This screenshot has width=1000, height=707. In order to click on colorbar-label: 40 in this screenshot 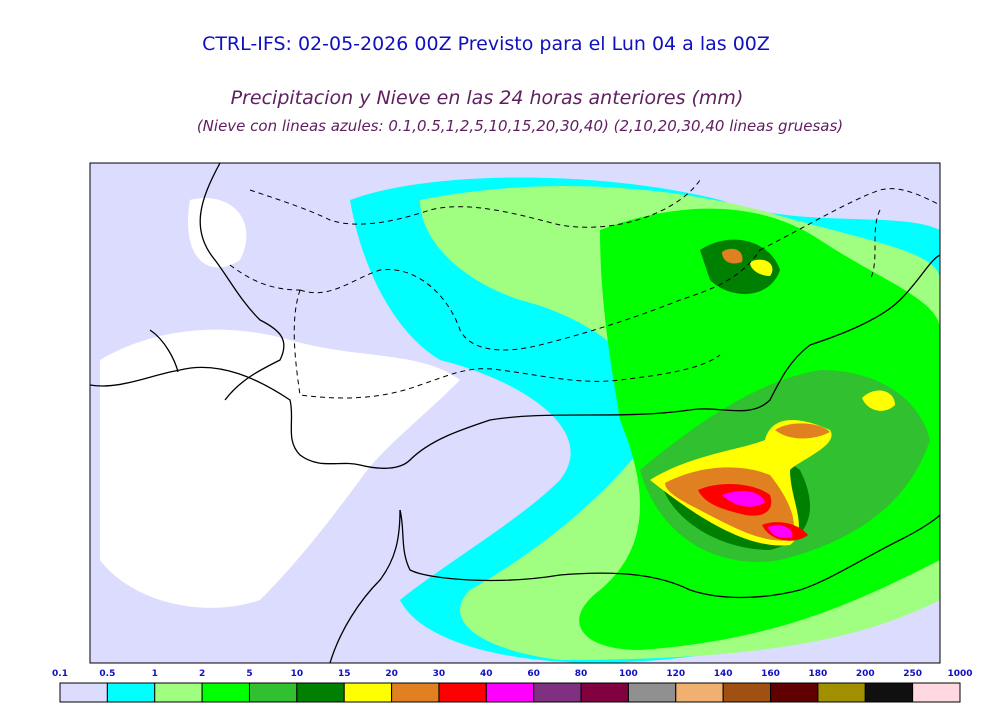, I will do `click(486, 674)`.